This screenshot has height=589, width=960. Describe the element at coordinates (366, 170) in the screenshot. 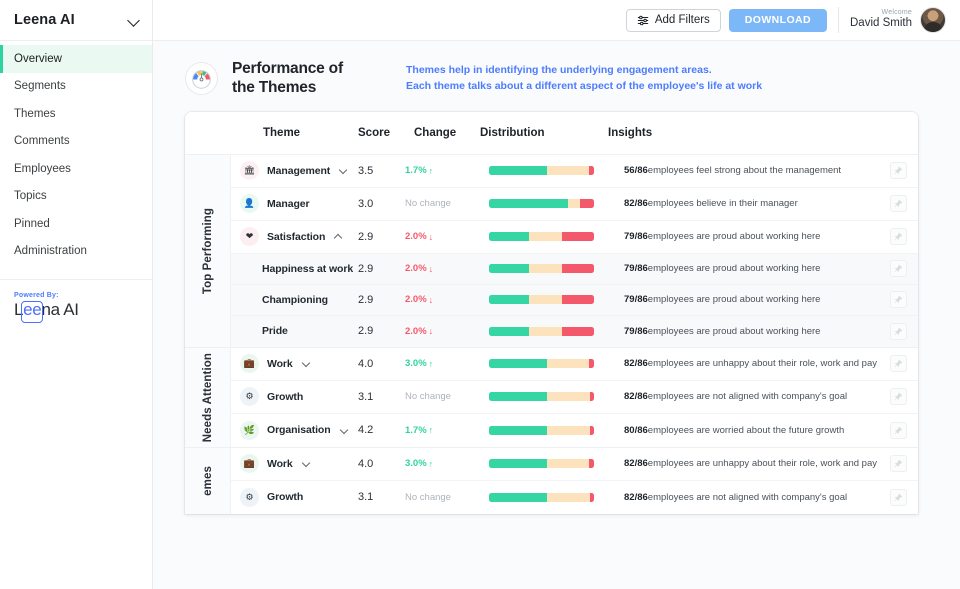

I see `score-value: 3.5` at that location.